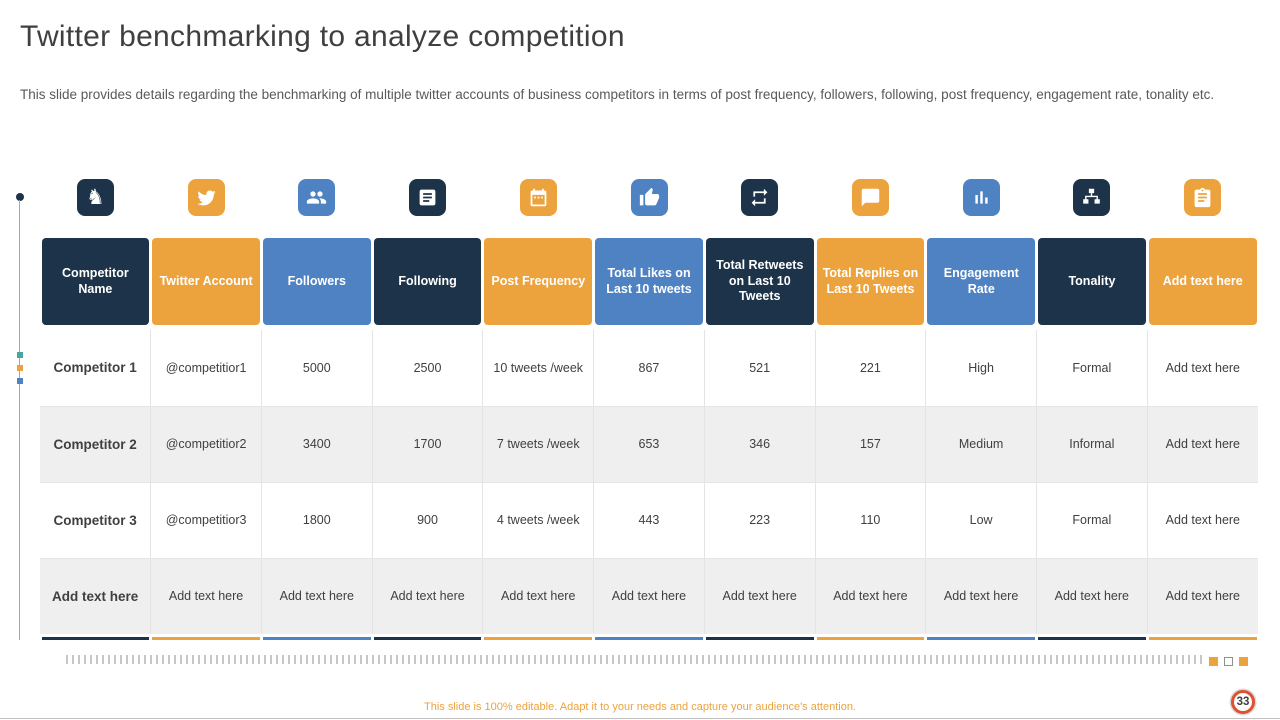 The image size is (1280, 720). Describe the element at coordinates (427, 444) in the screenshot. I see `data-cell: 1700` at that location.